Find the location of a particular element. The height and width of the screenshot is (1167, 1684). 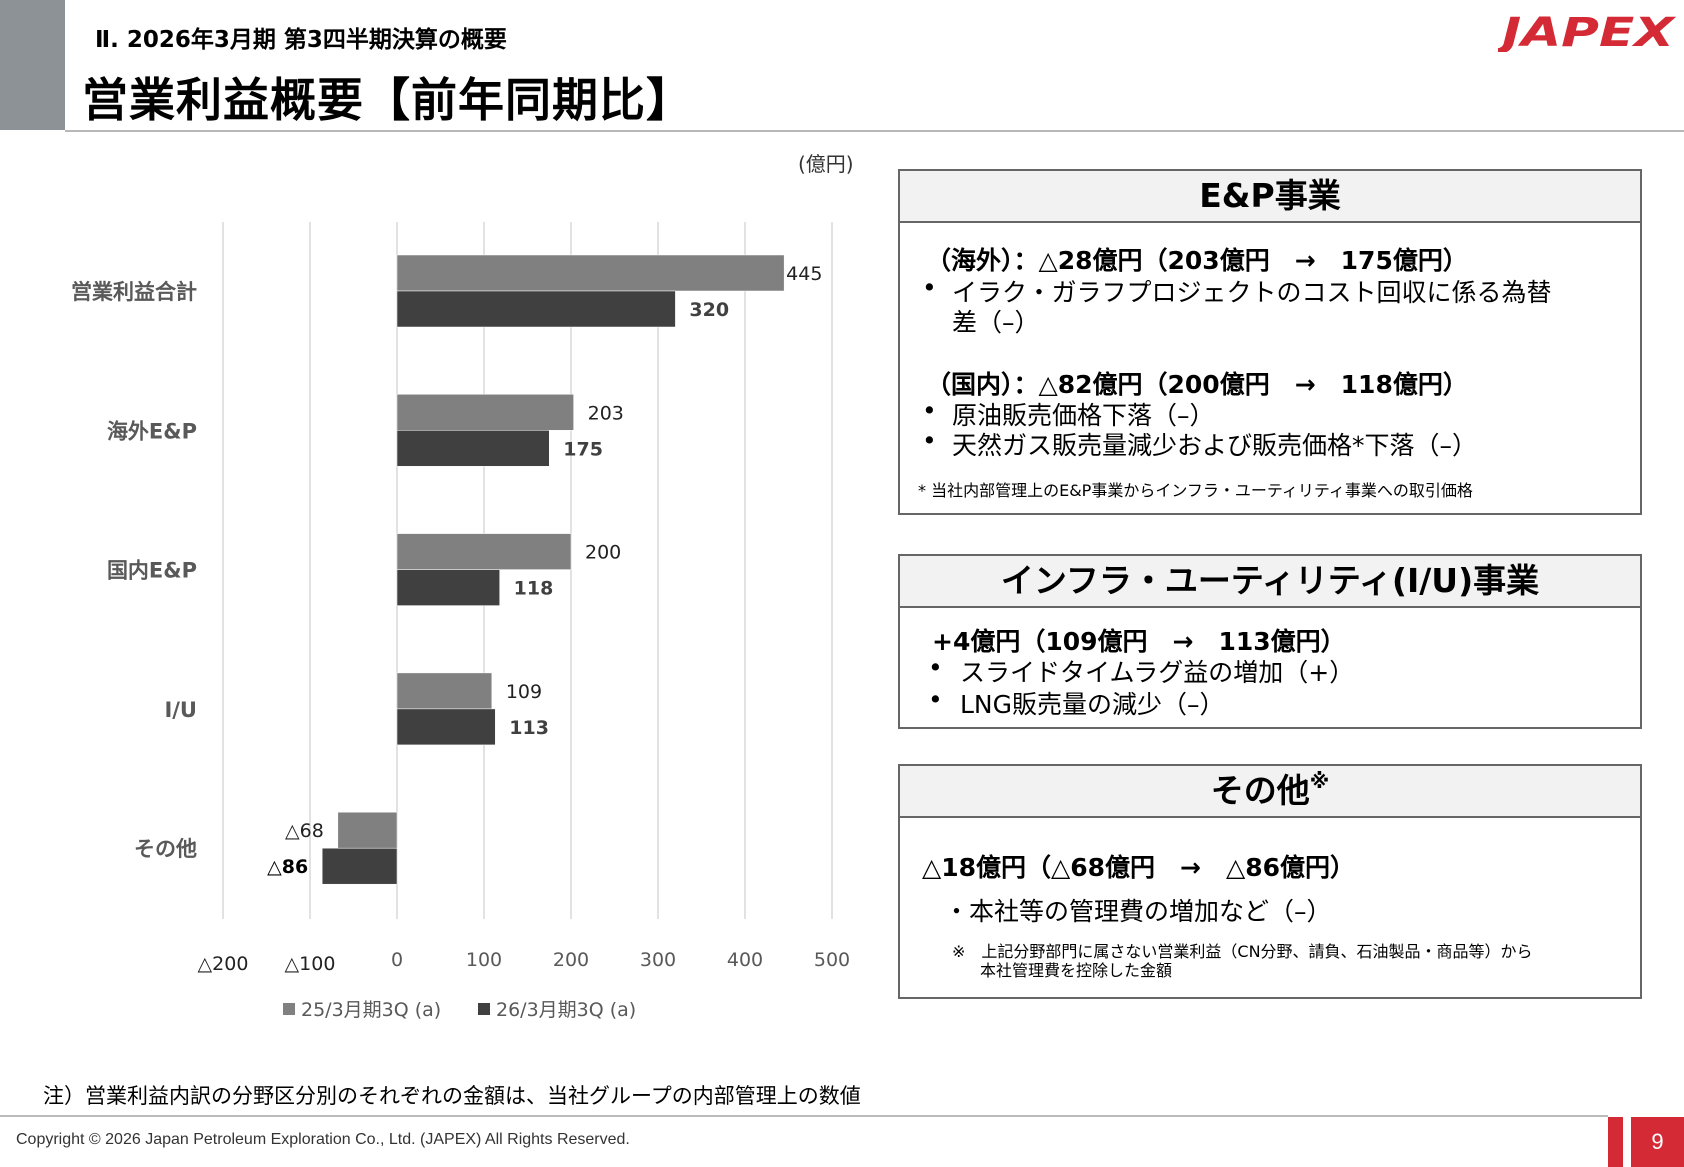

other-panel-title: その他※ is located at coordinates (1270, 792).